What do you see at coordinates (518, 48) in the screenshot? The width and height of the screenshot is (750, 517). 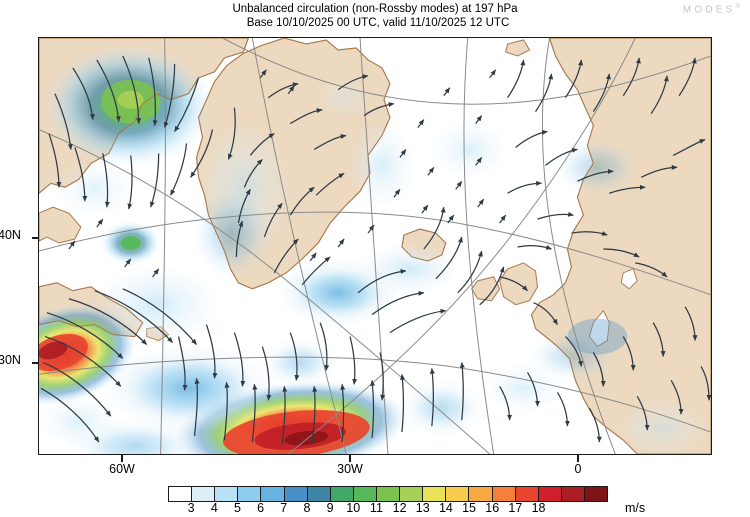 I see `land-svalbard` at bounding box center [518, 48].